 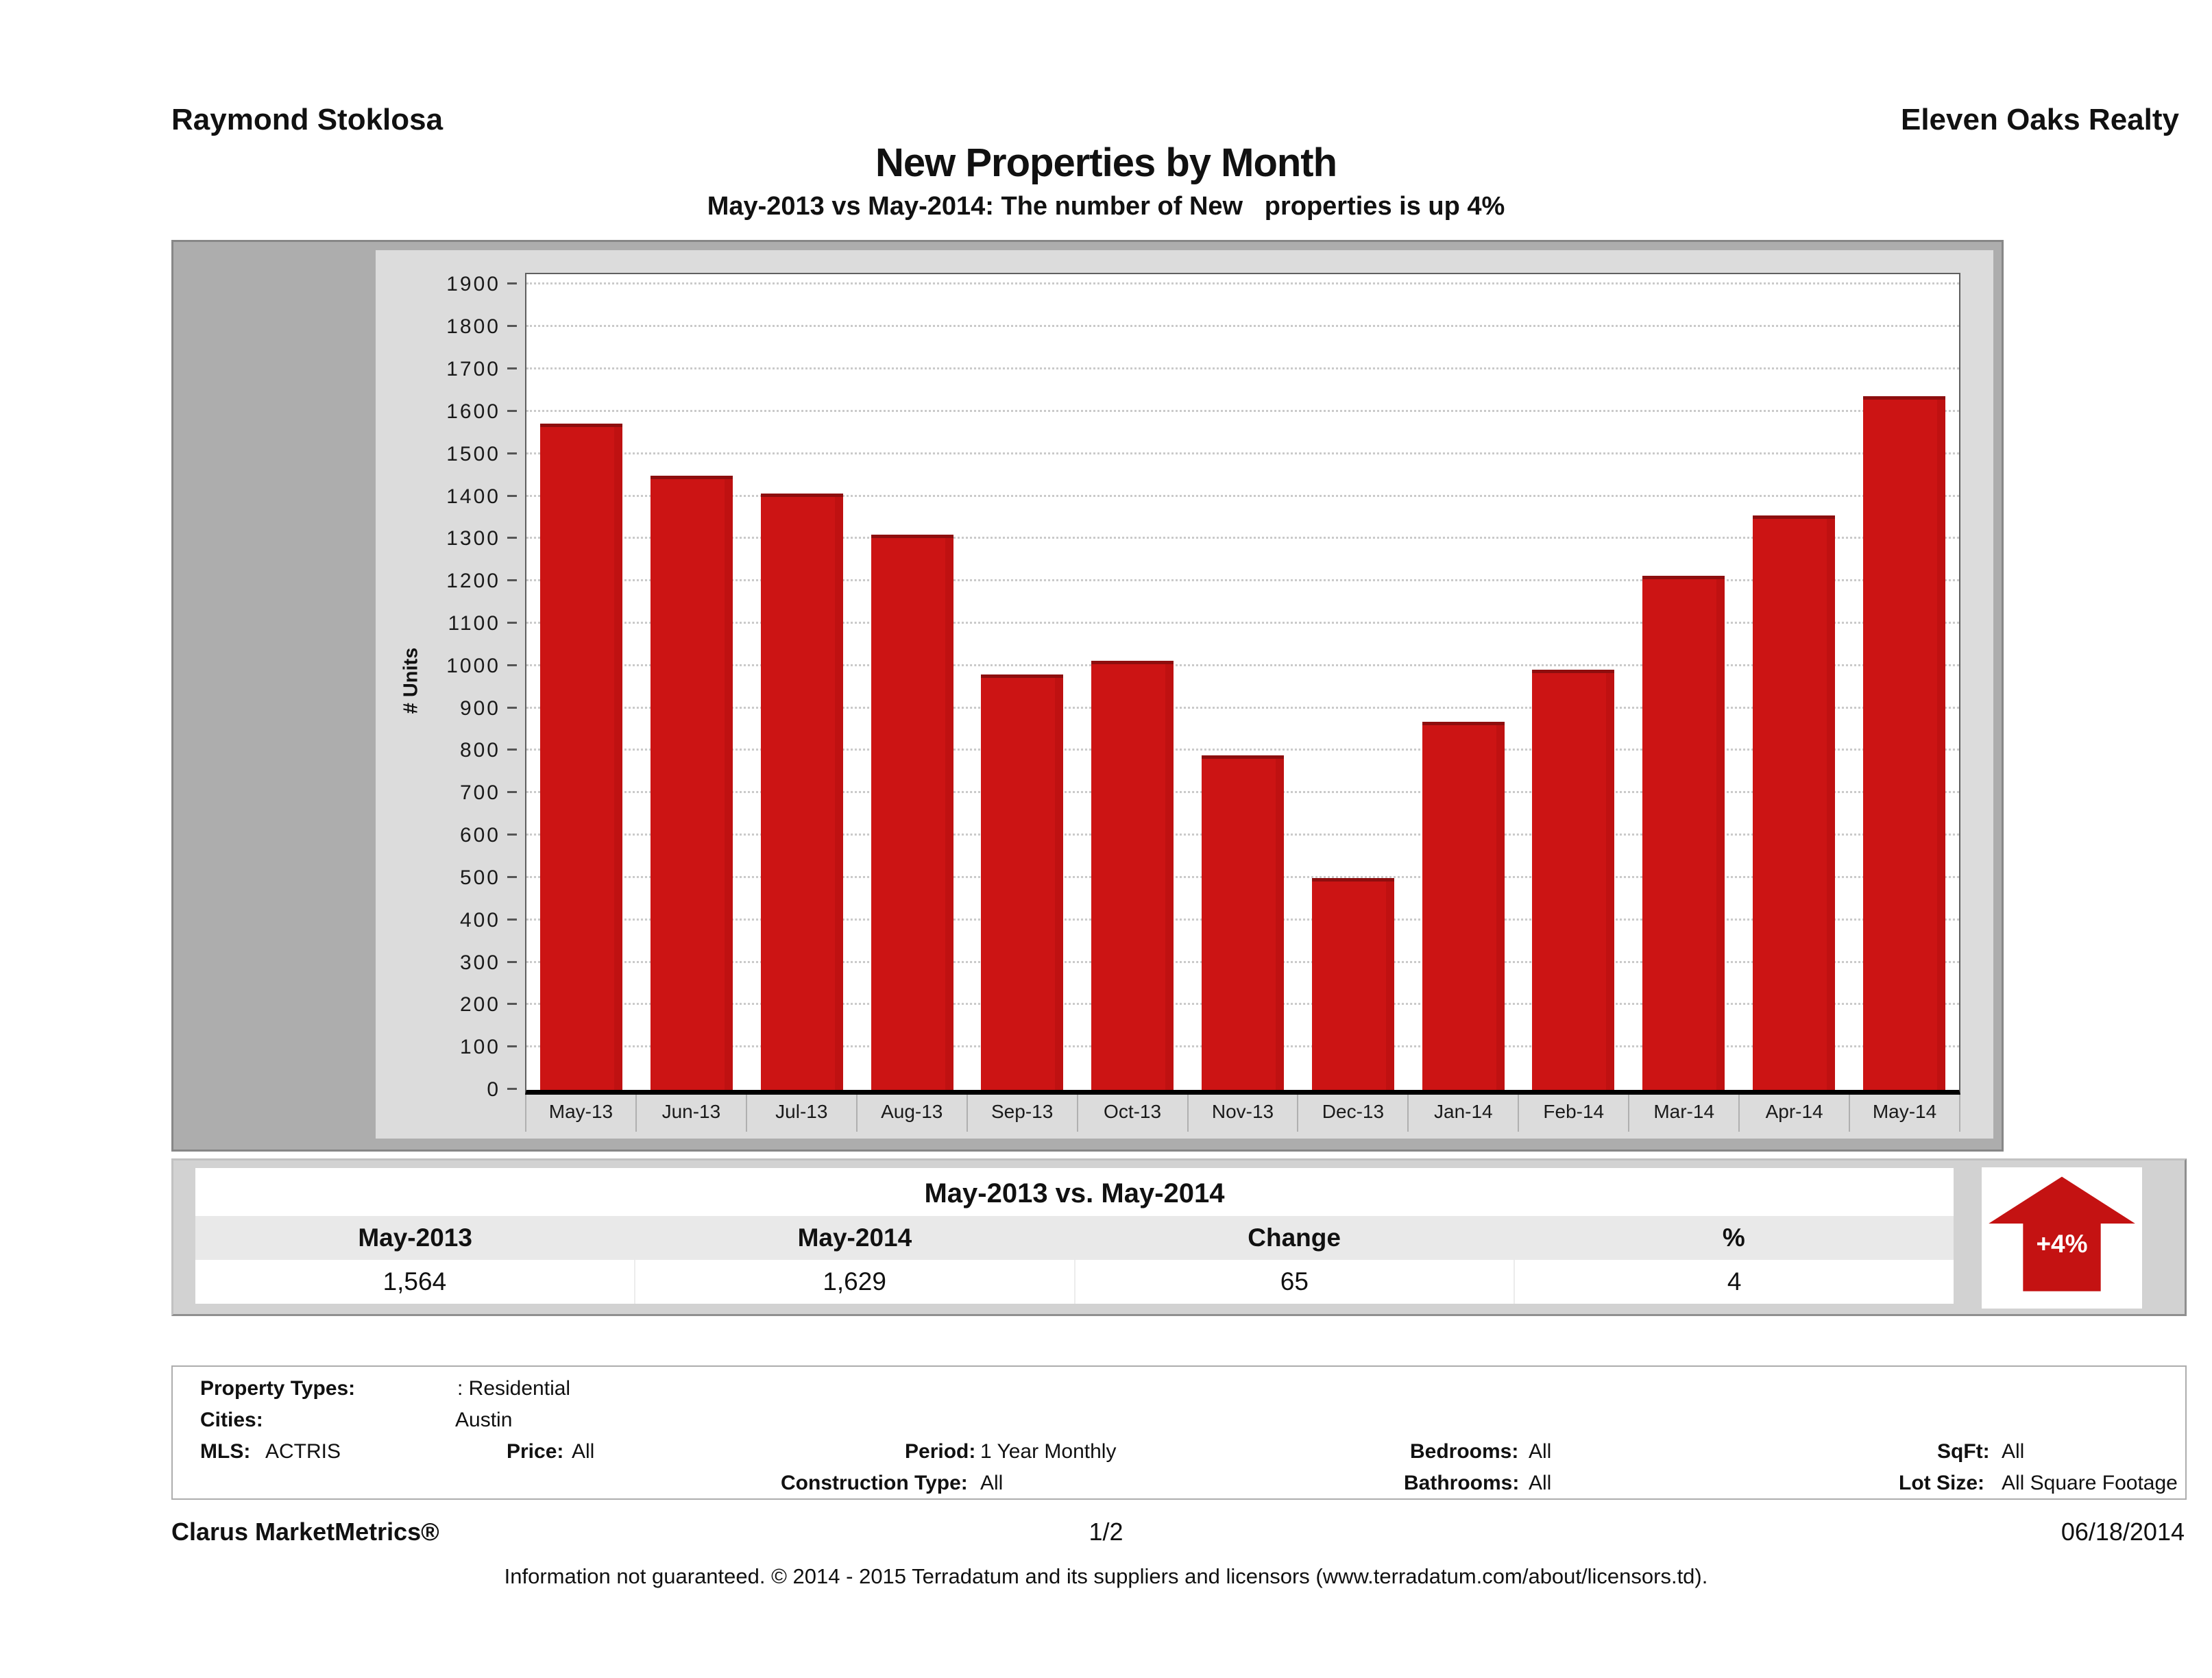 I want to click on mls-label: MLS:, so click(x=225, y=1451).